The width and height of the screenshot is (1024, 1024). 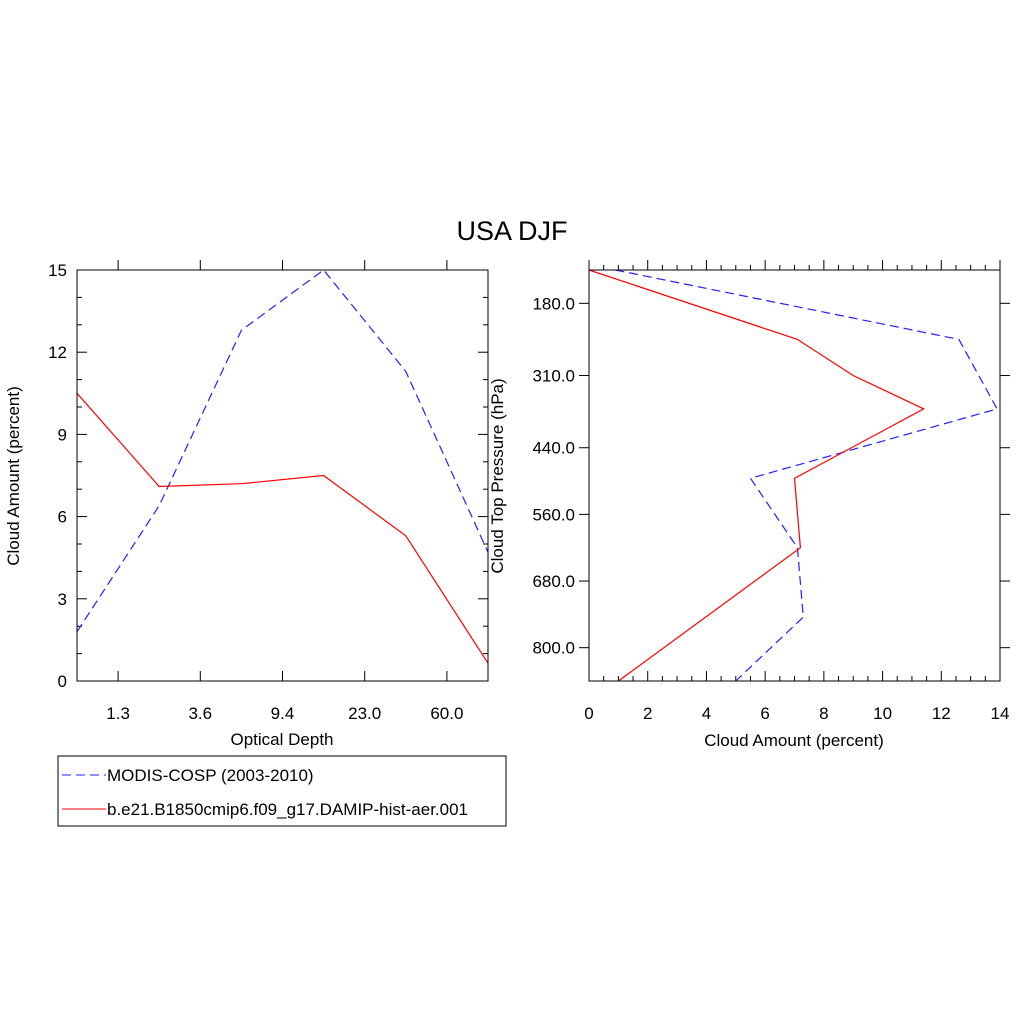 What do you see at coordinates (706, 713) in the screenshot?
I see `right-x-tick-label: 4` at bounding box center [706, 713].